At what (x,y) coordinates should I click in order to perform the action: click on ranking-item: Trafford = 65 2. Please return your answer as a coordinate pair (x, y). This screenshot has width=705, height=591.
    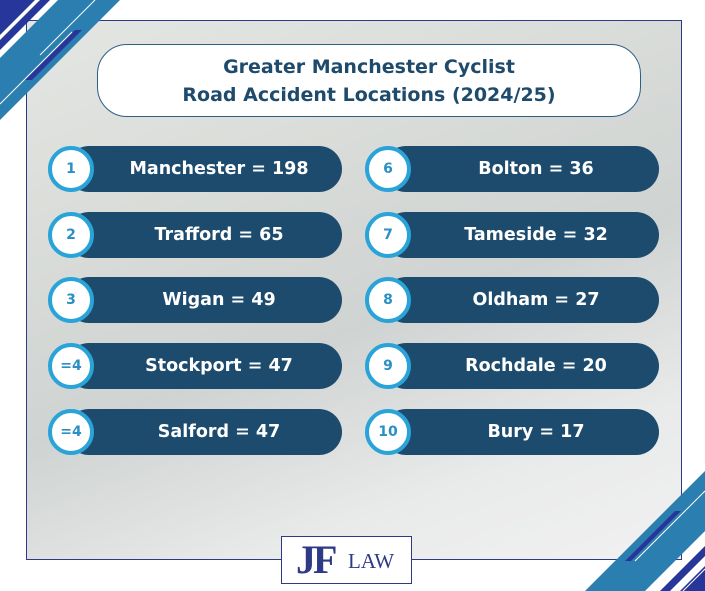
    Looking at the image, I should click on (195, 235).